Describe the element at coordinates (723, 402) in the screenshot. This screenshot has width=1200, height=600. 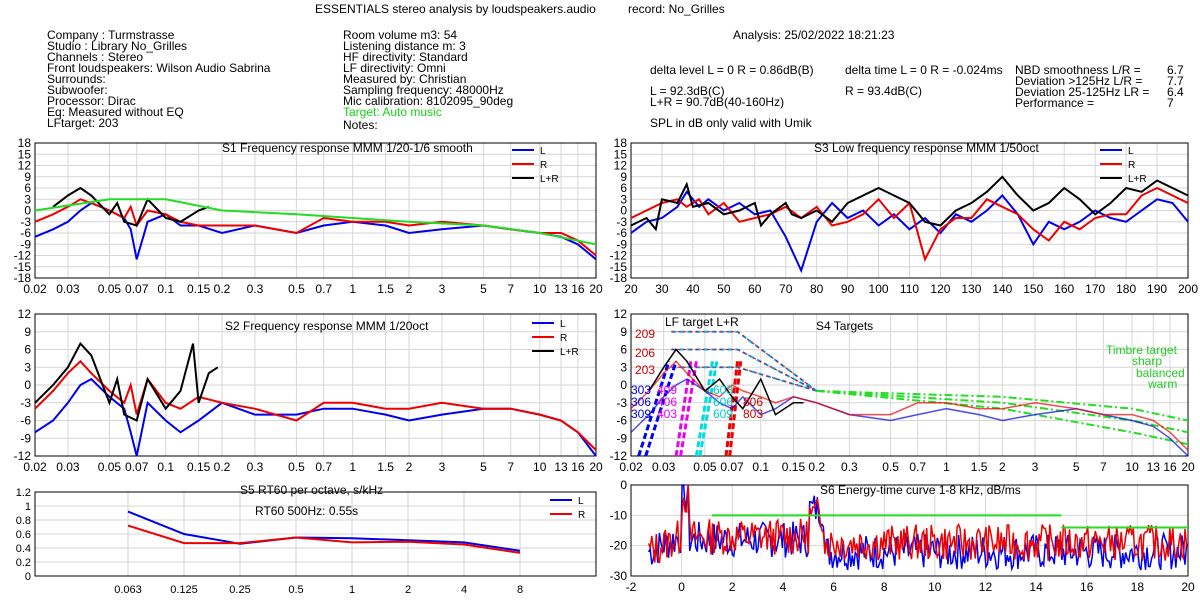
I see `annotation: 606` at that location.